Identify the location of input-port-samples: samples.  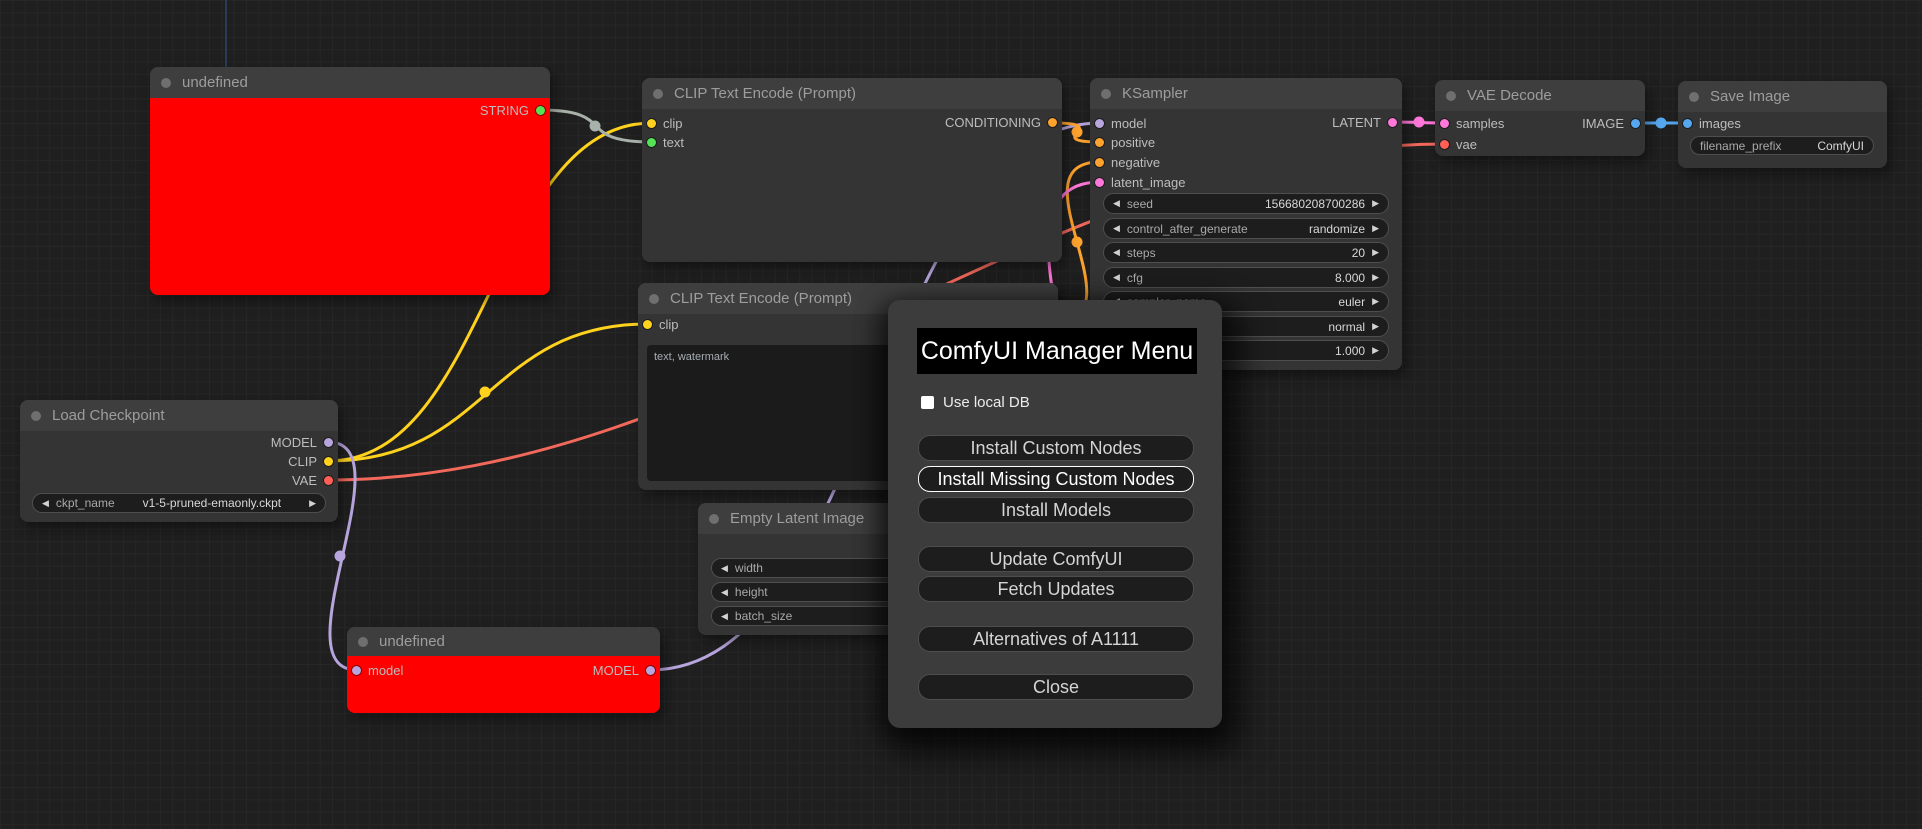
(1472, 123).